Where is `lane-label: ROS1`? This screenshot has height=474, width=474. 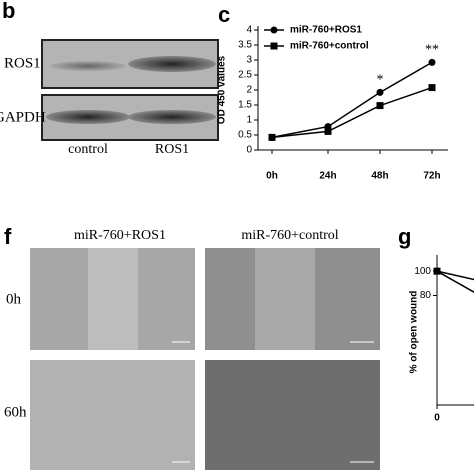
lane-label: ROS1 is located at coordinates (172, 149).